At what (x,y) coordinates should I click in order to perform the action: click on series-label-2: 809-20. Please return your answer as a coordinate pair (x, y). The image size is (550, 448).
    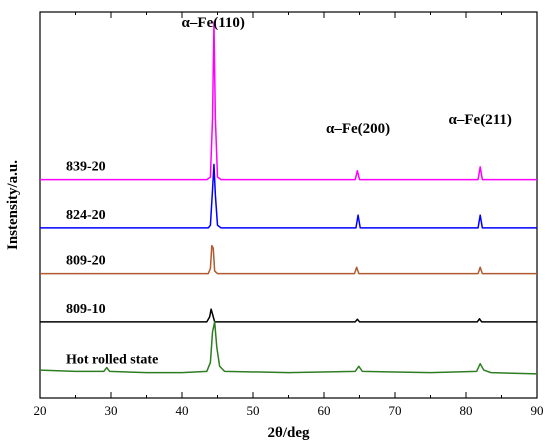
    Looking at the image, I should click on (86, 261).